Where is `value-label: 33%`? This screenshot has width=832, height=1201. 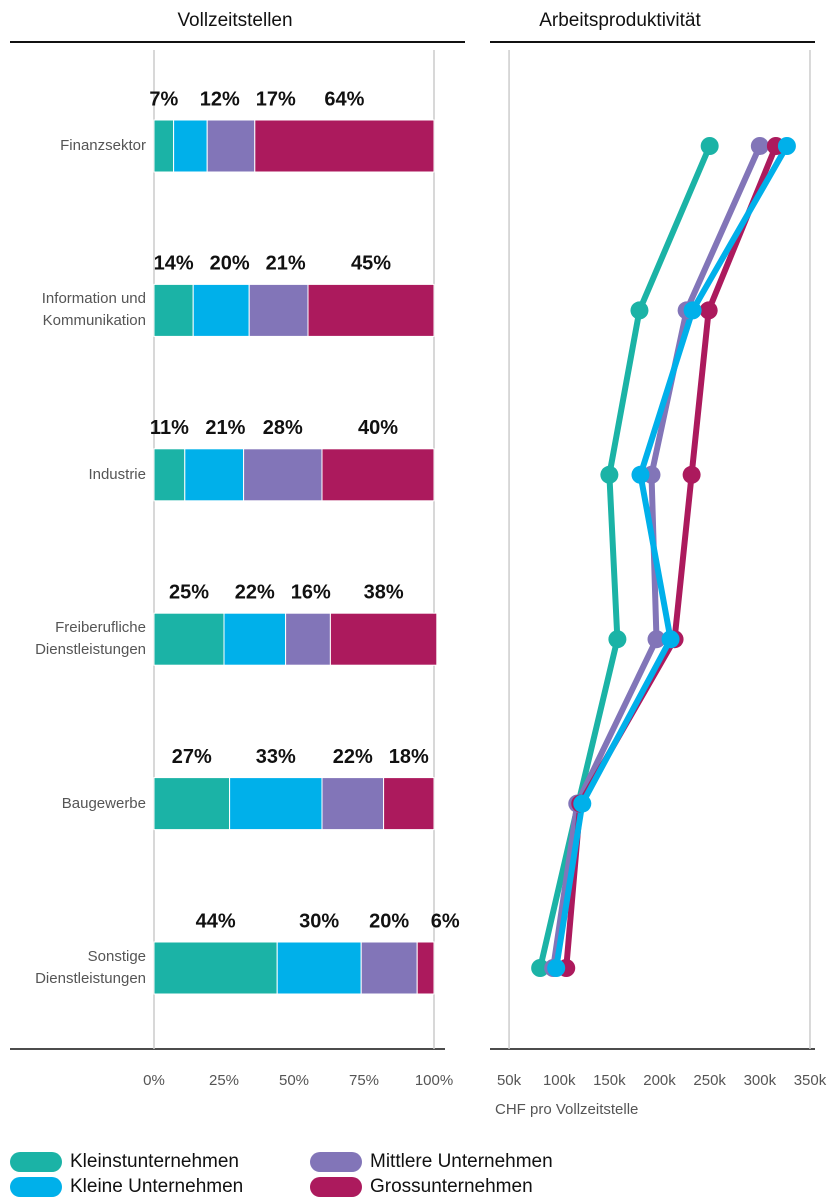 value-label: 33% is located at coordinates (276, 757).